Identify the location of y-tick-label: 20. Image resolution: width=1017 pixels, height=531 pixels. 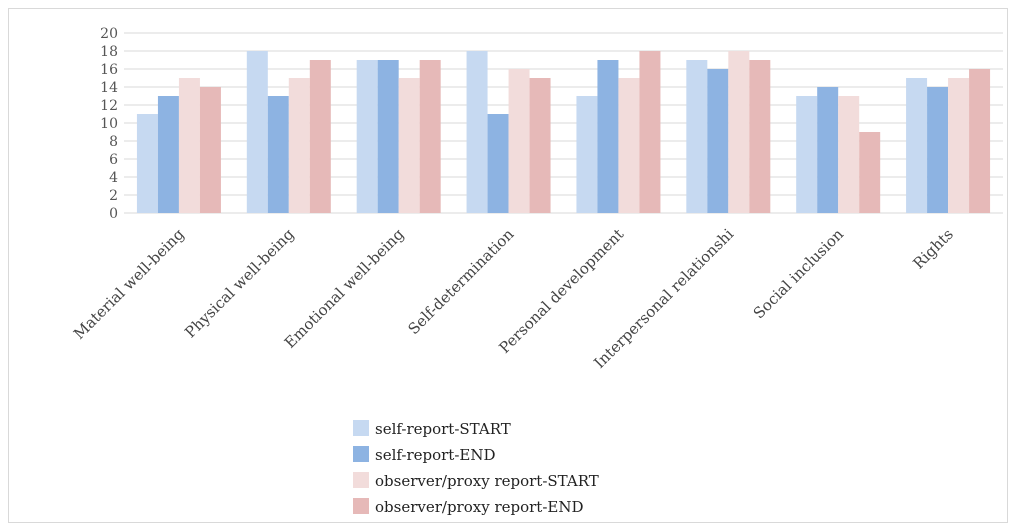
(109, 34).